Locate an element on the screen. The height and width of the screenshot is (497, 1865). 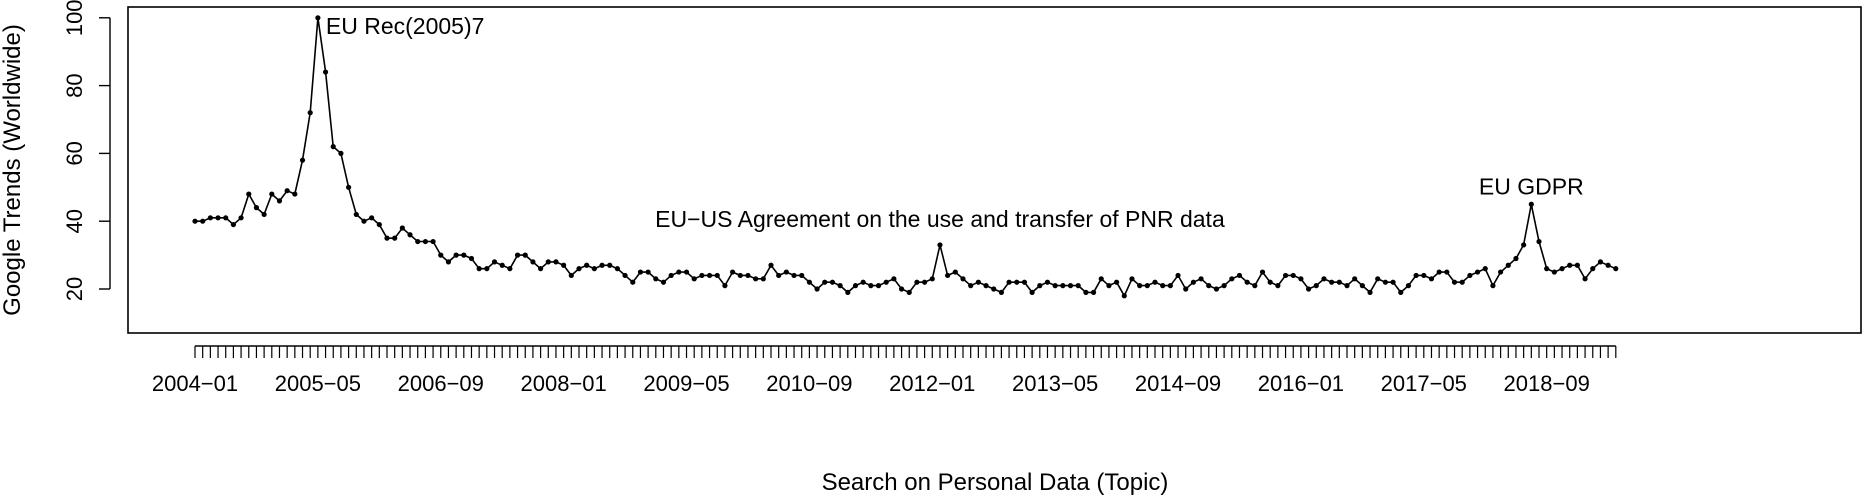
y-tick-label: 20 is located at coordinates (74, 289).